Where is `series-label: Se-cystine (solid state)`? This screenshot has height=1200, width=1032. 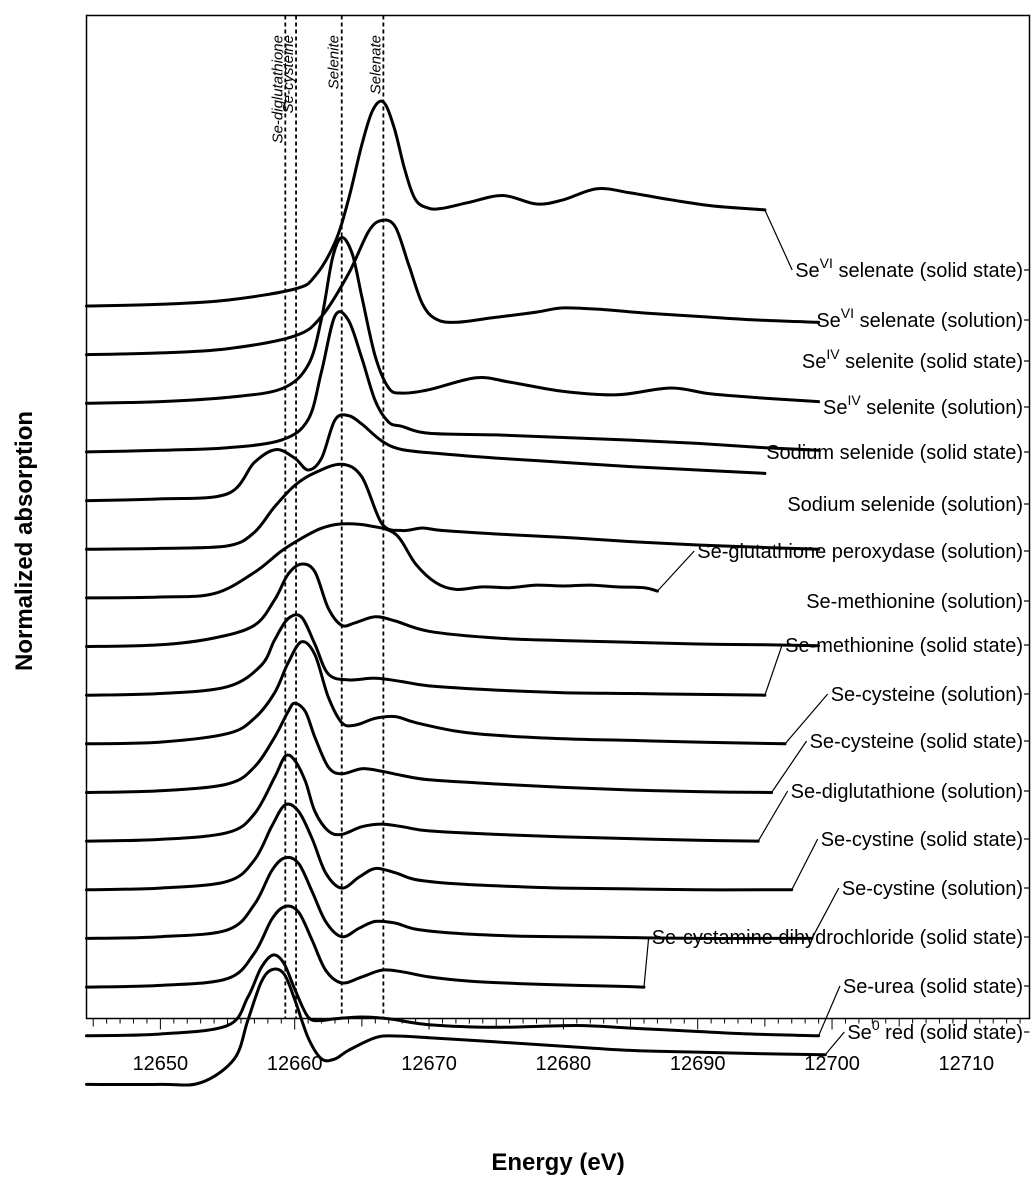
series-label: Se-cystine (solid state) is located at coordinates (922, 840).